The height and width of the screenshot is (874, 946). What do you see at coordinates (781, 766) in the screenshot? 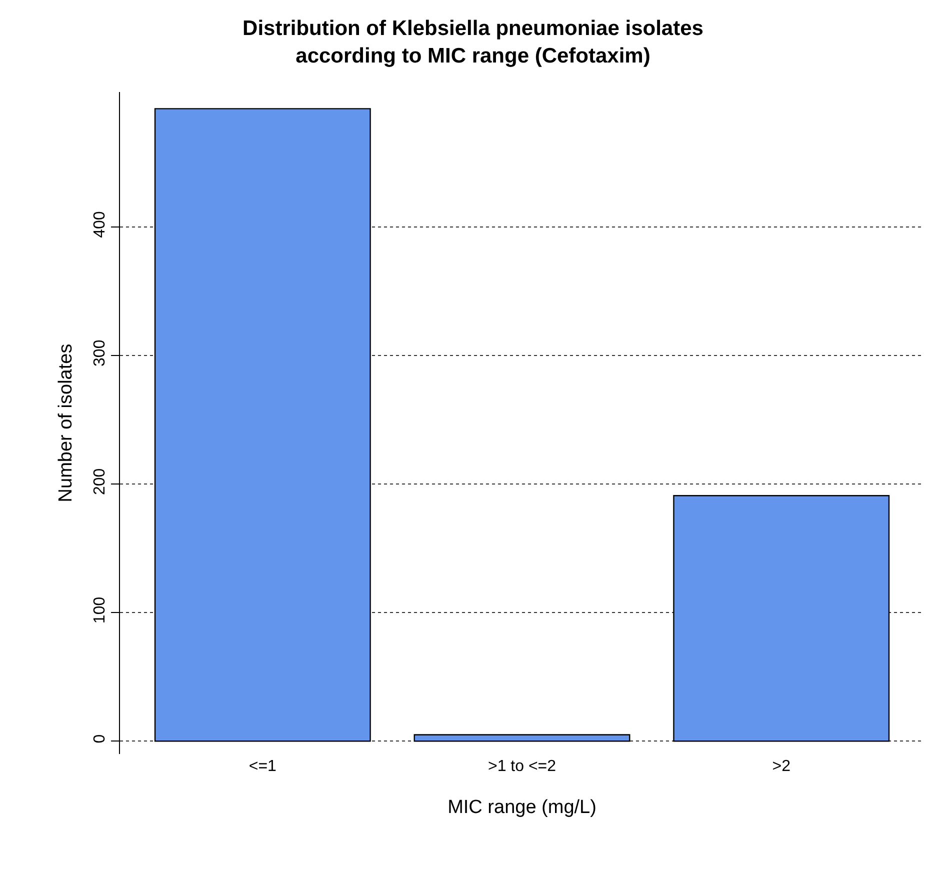
I see `x-tick-label: >2` at bounding box center [781, 766].